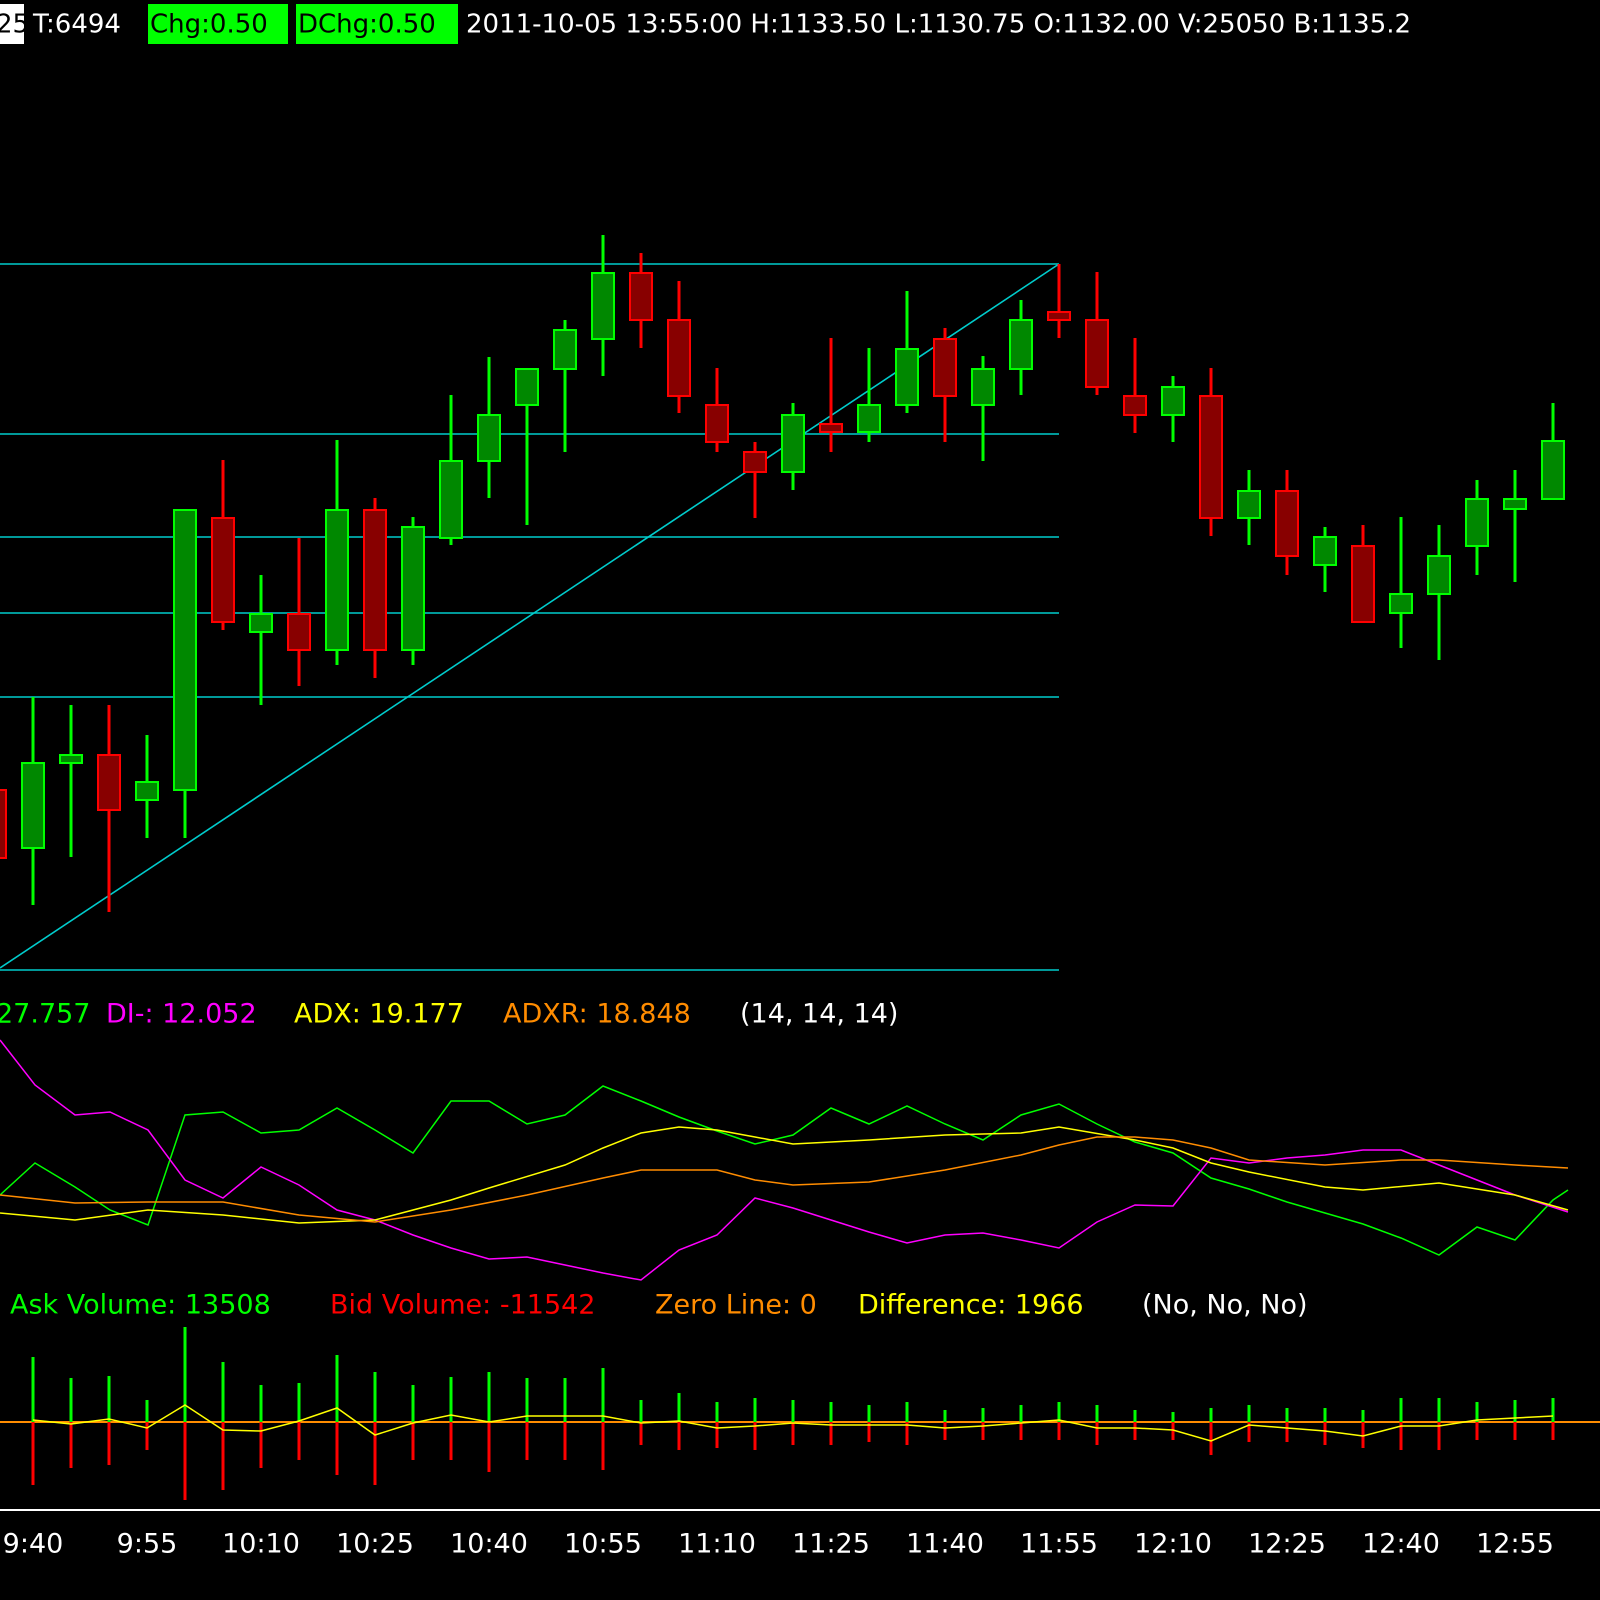 The width and height of the screenshot is (1600, 1600). I want to click on adx-lines, so click(784, 1160).